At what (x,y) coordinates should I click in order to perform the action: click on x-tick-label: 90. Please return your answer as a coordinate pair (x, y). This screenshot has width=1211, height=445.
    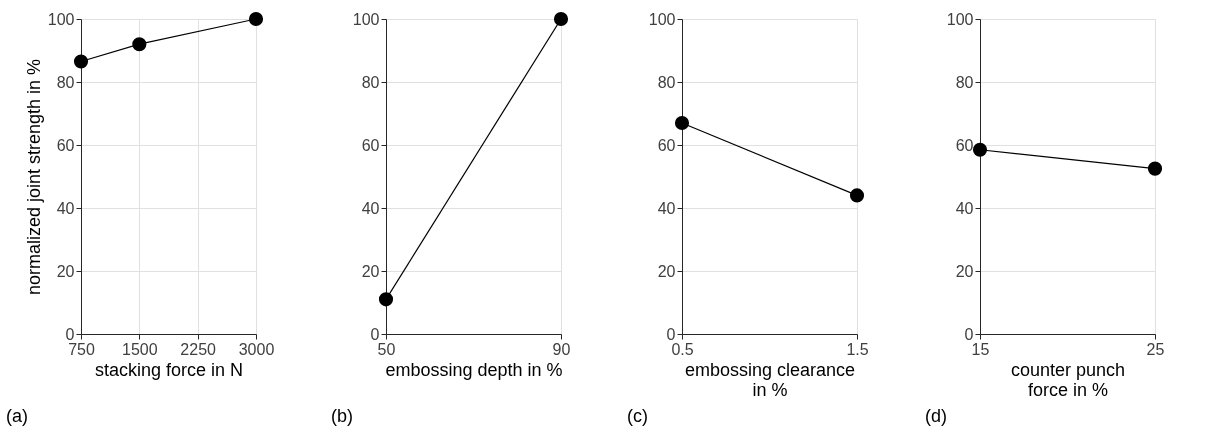
    Looking at the image, I should click on (561, 349).